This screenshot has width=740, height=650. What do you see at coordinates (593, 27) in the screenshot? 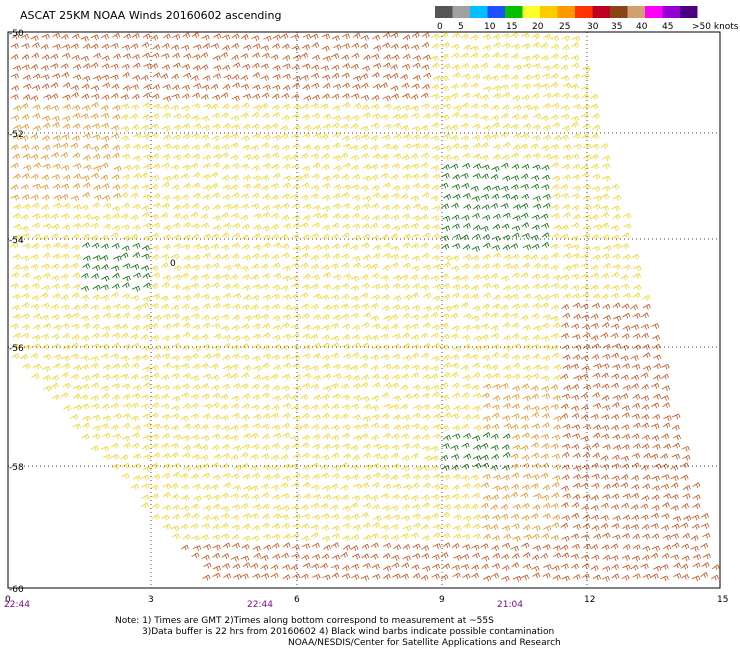
I see `legend-label: 30` at bounding box center [593, 27].